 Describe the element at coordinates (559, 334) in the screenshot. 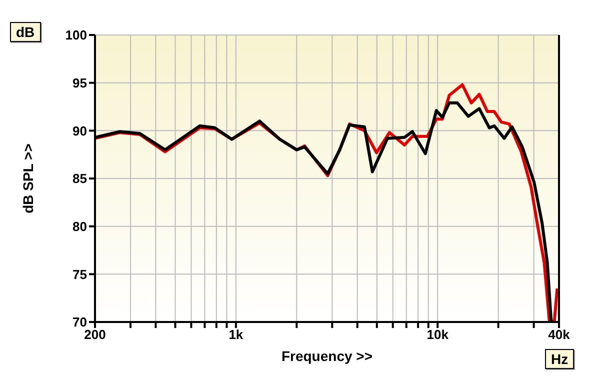

I see `x-tick-label: 40k` at that location.